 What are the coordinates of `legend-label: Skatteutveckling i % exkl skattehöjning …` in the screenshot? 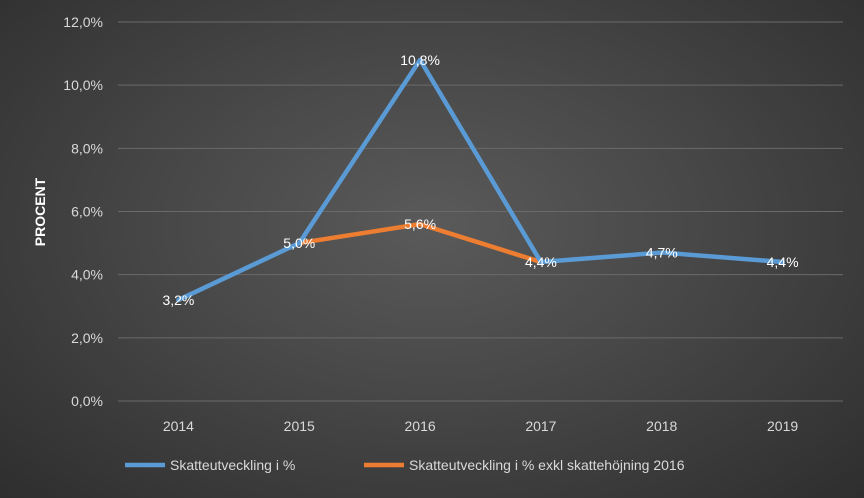 It's located at (547, 465).